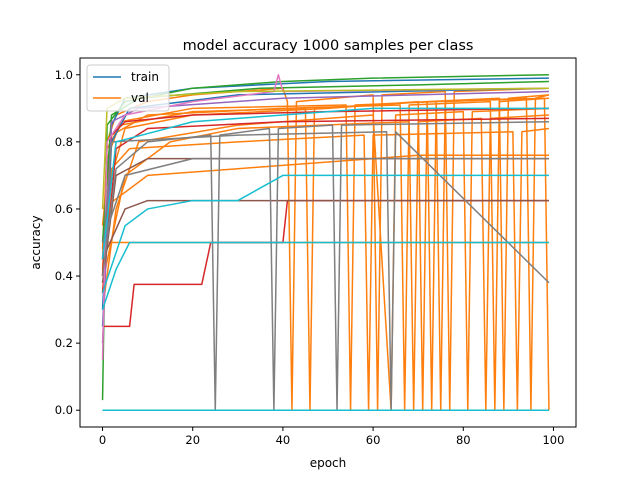 This screenshot has height=480, width=640. What do you see at coordinates (283, 440) in the screenshot?
I see `x-tick-label: 40` at bounding box center [283, 440].